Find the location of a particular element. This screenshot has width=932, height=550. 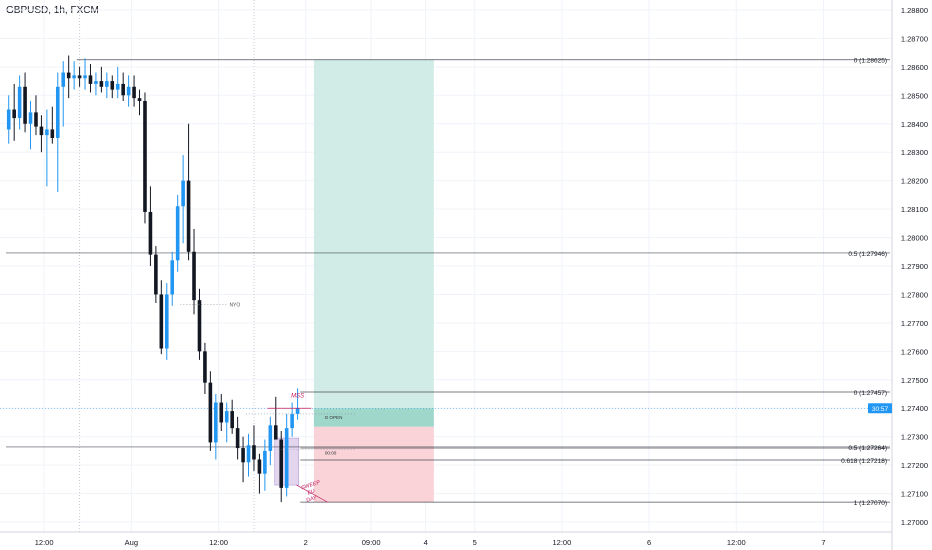

fib-level-label: 0.5 (1.27264) is located at coordinates (867, 448).